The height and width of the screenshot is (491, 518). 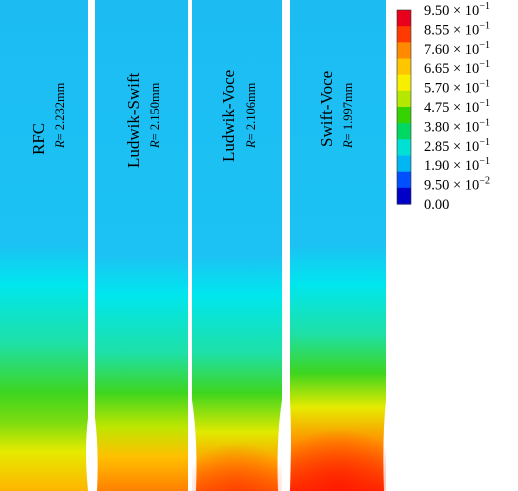 I want to click on legend-label: 4.75 × 10⁻¹, so click(x=457, y=107).